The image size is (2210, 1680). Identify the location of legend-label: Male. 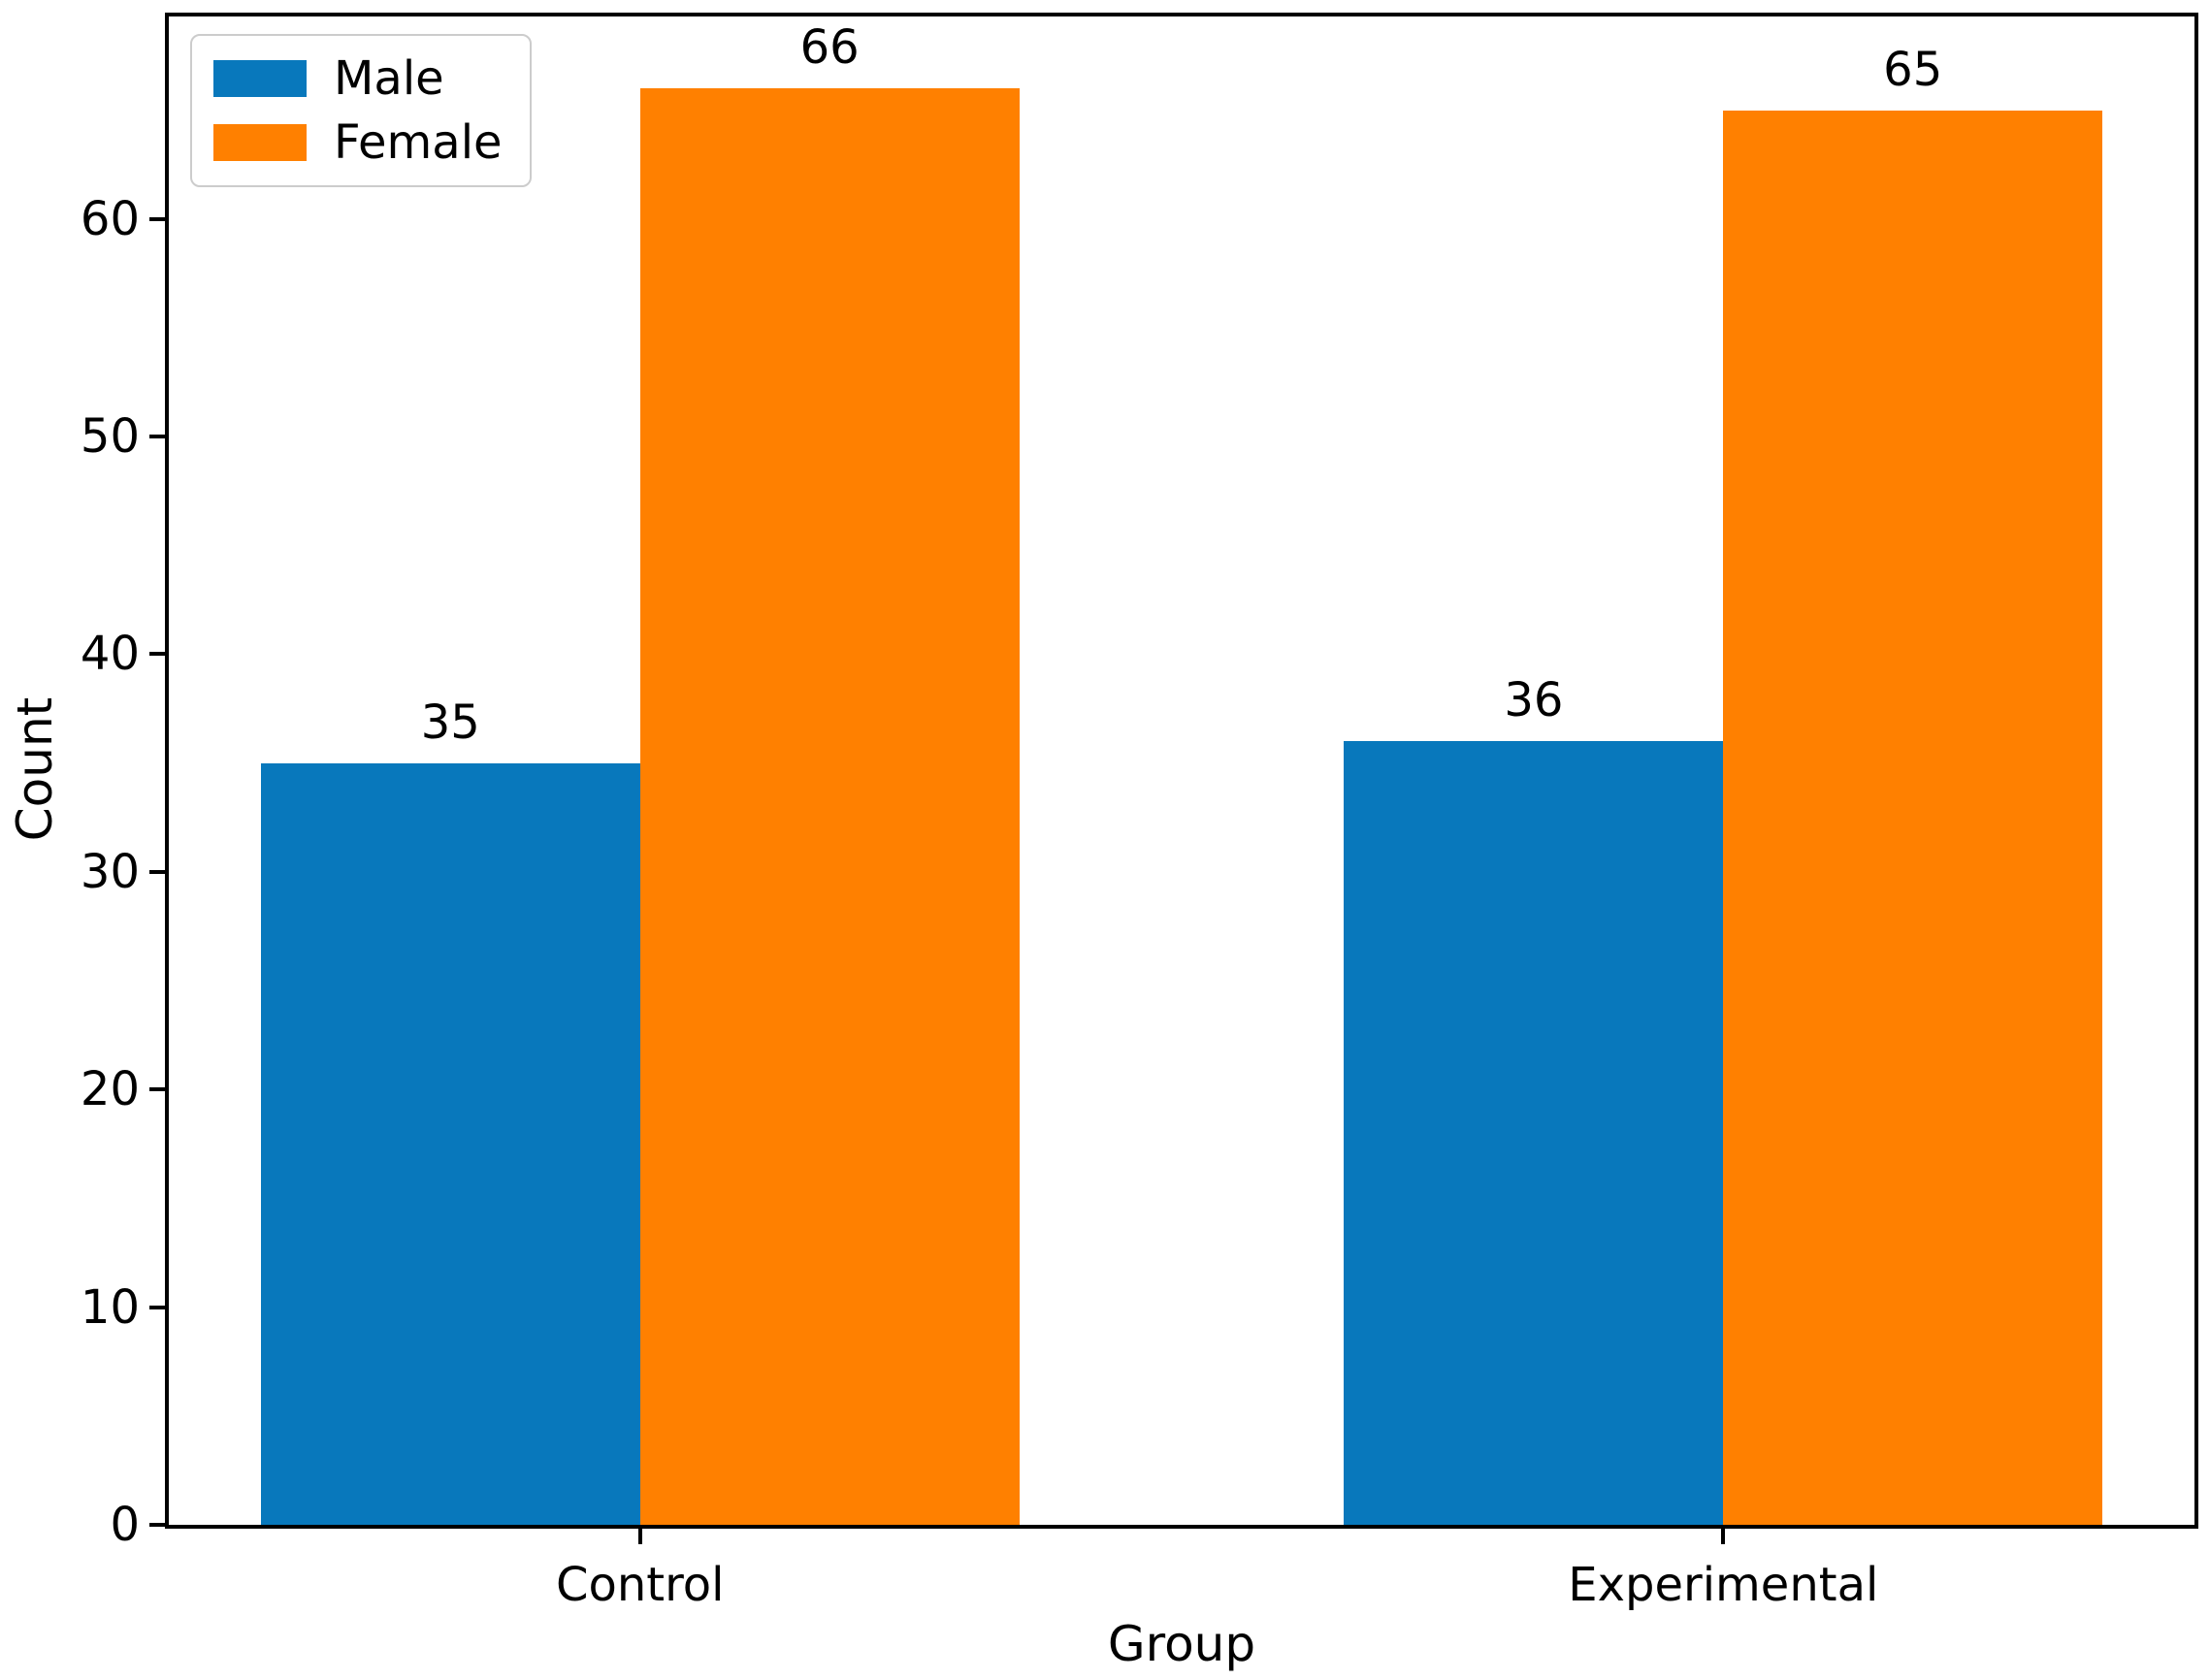
(389, 78).